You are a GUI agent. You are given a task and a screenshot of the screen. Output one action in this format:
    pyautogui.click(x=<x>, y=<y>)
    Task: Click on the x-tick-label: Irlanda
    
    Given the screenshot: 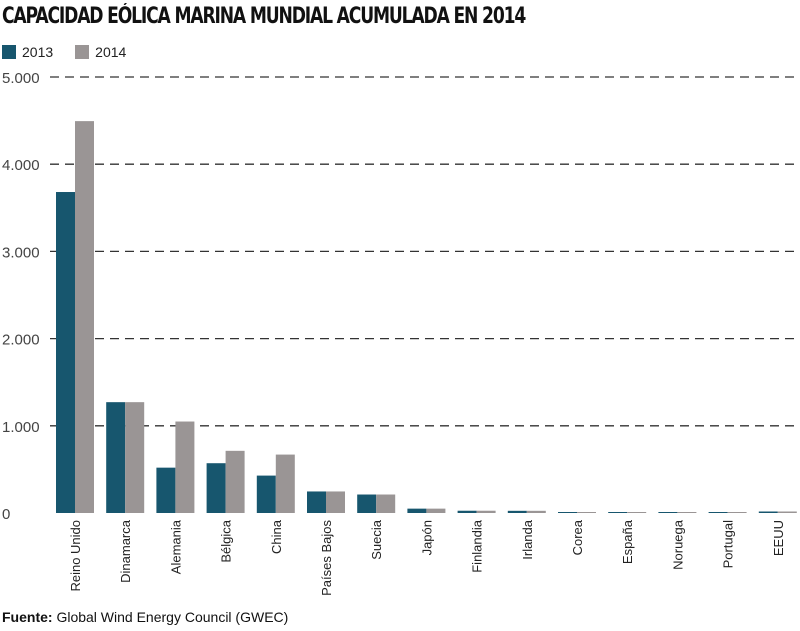 What is the action you would take?
    pyautogui.click(x=527, y=539)
    